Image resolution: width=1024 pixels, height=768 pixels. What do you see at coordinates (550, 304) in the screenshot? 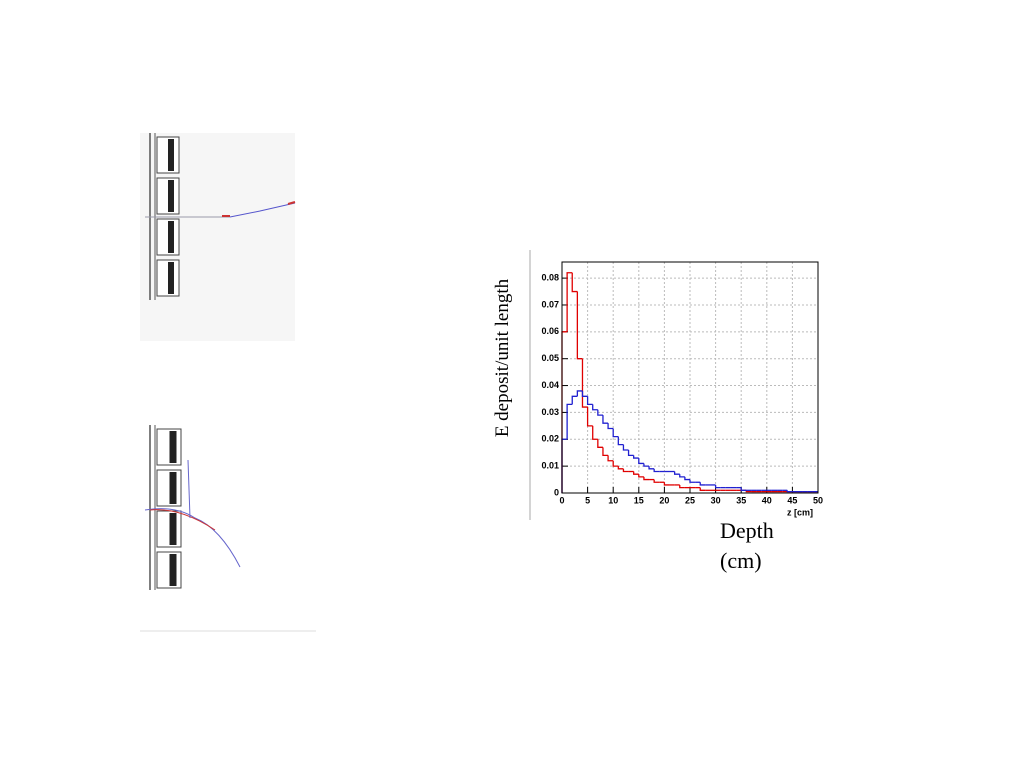
I see `y-tick-label: 0.07` at bounding box center [550, 304].